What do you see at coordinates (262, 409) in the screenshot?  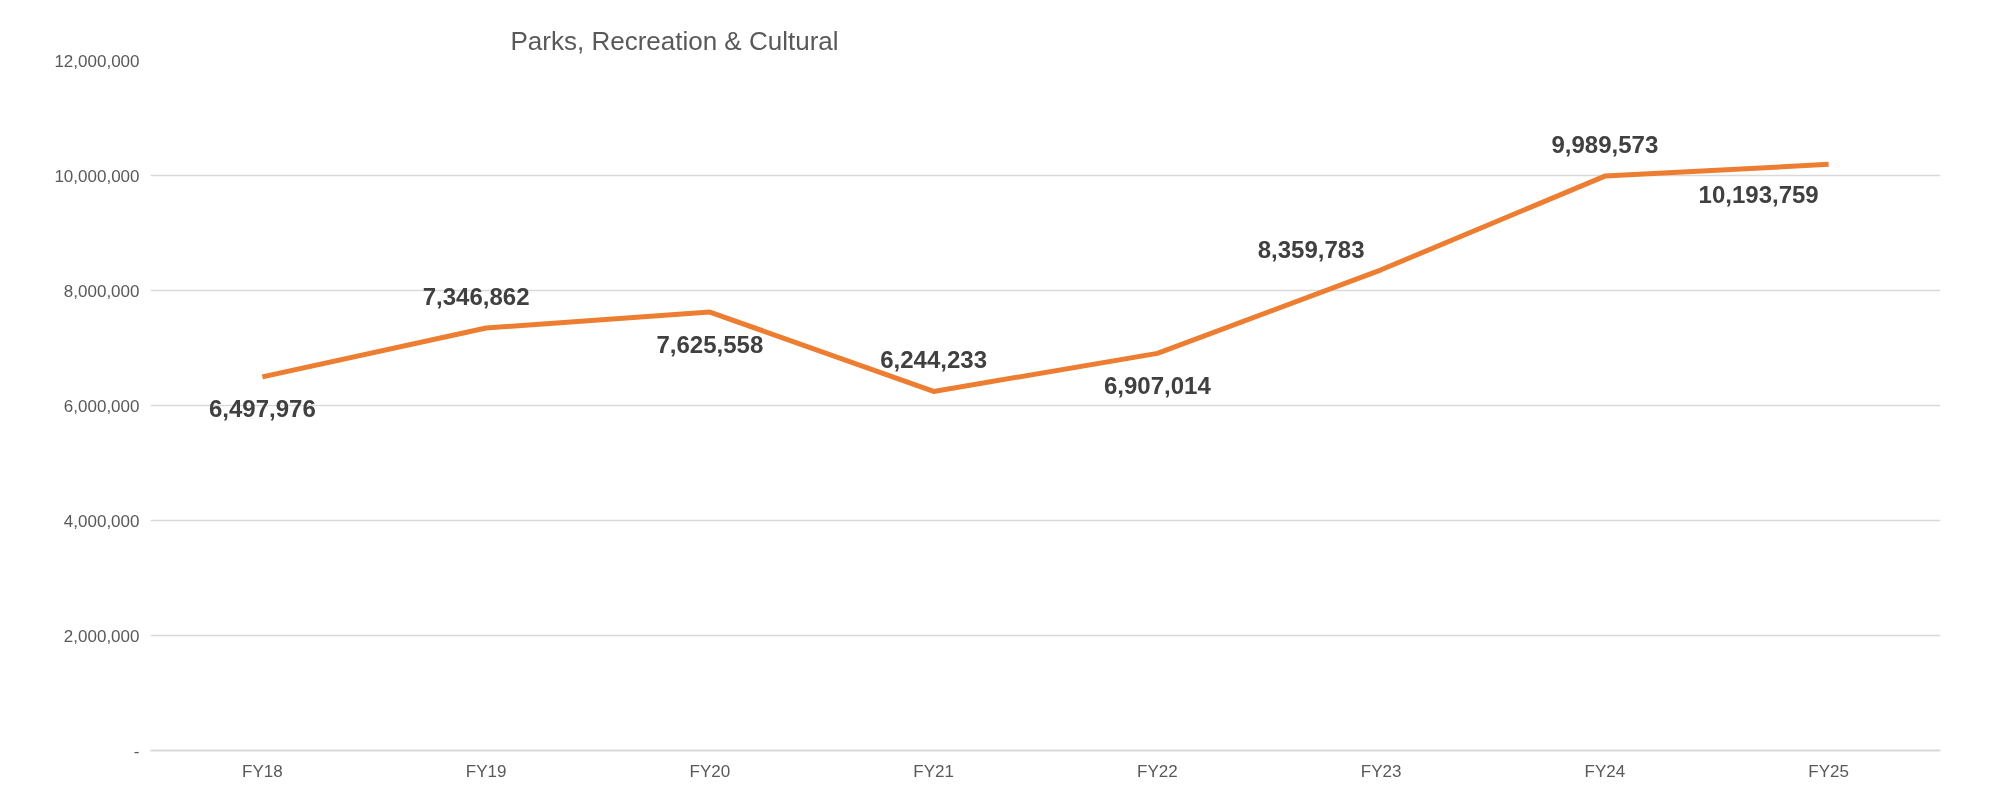 I see `text: 6,497,976` at bounding box center [262, 409].